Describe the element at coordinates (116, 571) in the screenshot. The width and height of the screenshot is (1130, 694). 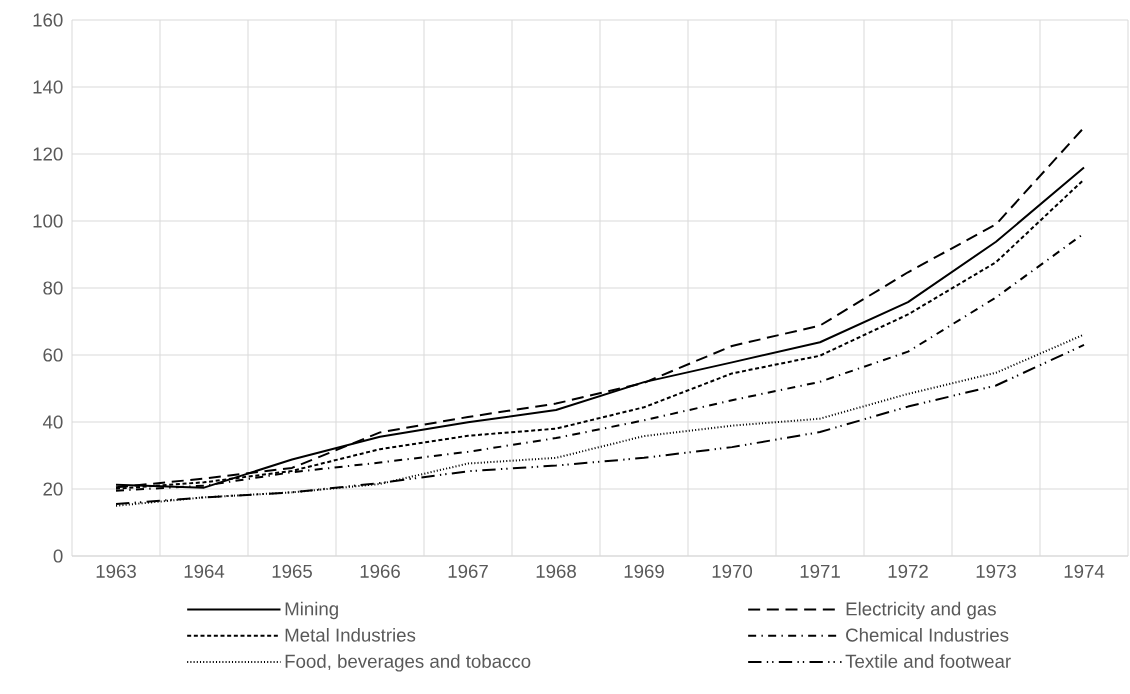
I see `x-tick-label: 1963` at that location.